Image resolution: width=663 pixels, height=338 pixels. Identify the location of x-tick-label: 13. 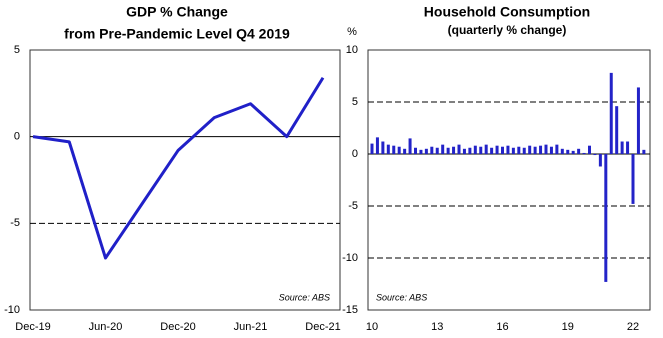
(437, 327).